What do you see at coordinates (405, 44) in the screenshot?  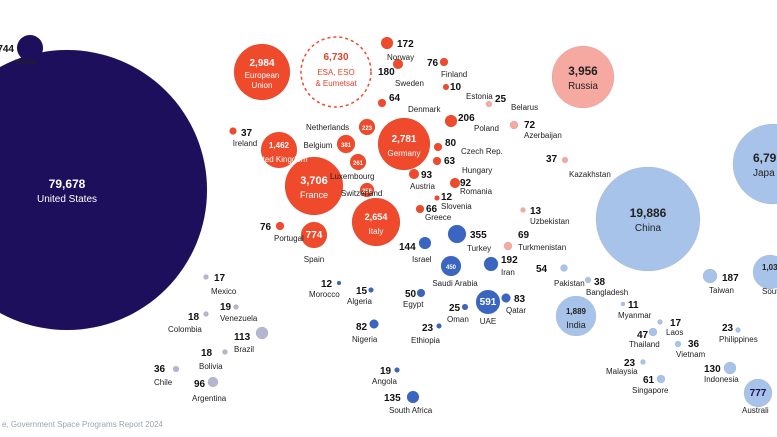 I see `value-label-norway: 172` at bounding box center [405, 44].